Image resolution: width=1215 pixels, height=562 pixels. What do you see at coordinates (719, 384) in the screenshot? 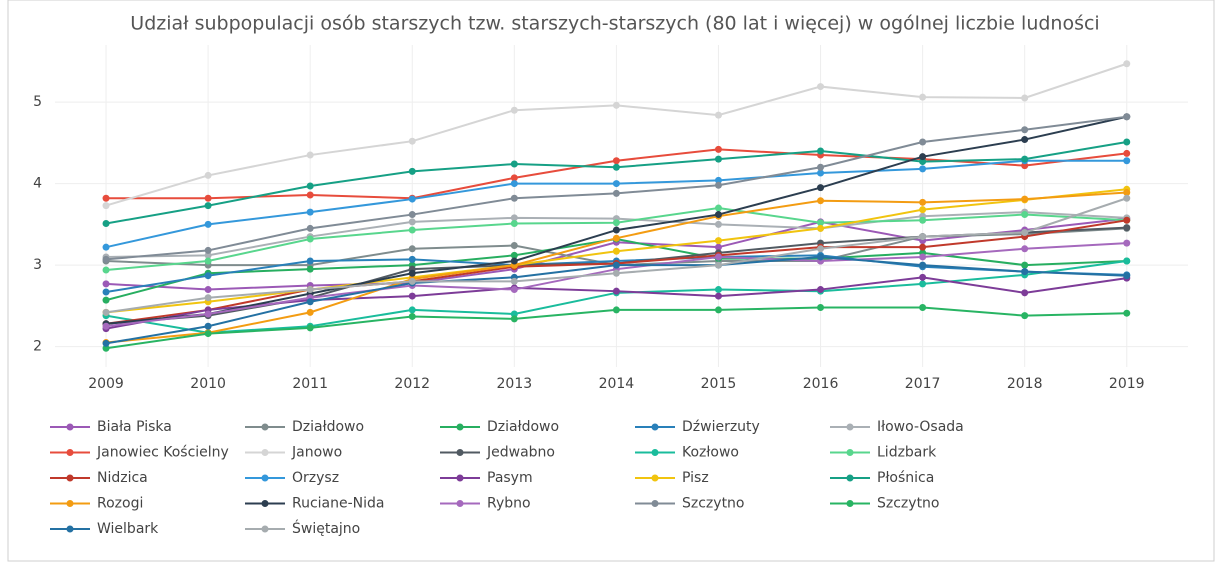
I see `x-tick-label: 2015` at bounding box center [719, 384].